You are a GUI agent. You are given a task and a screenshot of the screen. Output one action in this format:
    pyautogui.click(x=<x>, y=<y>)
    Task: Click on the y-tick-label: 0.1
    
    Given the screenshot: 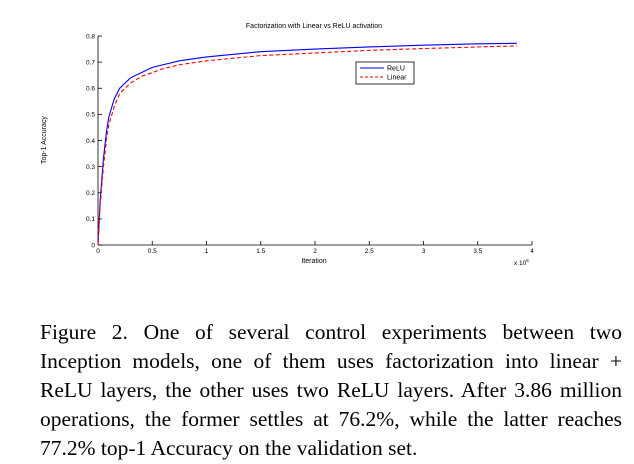 What is the action you would take?
    pyautogui.click(x=90, y=219)
    